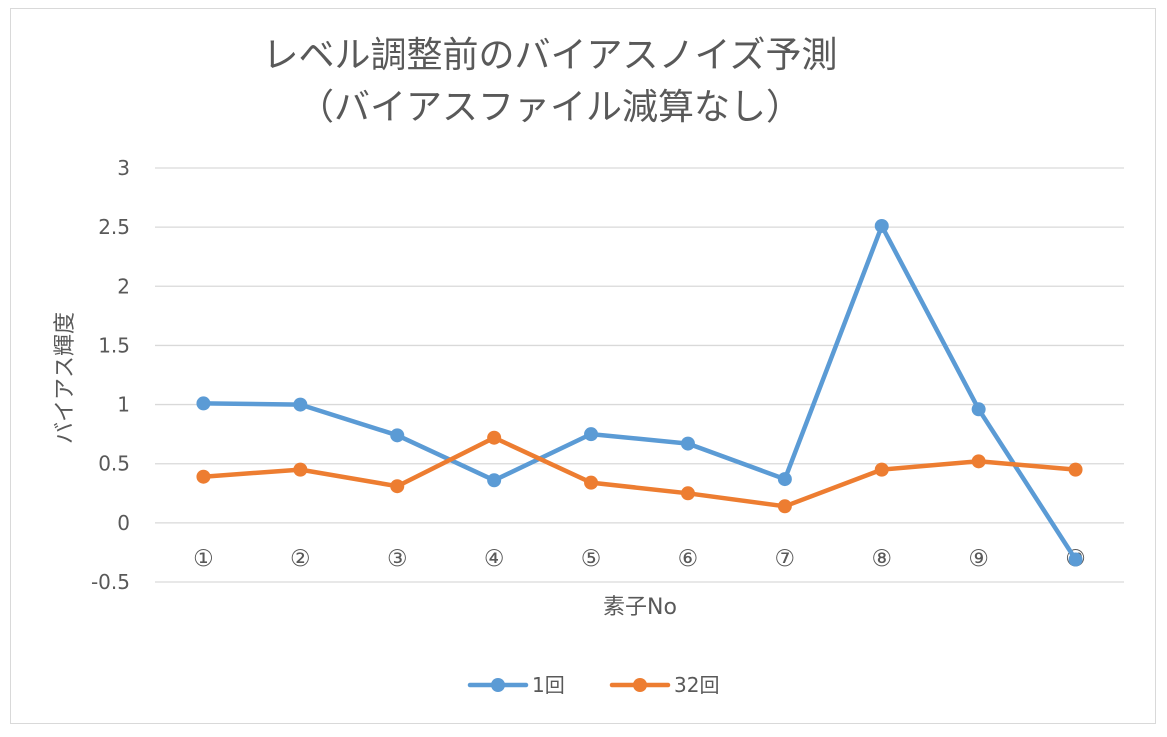  Describe the element at coordinates (978, 559) in the screenshot. I see `x-tick-label: ⑨` at that location.